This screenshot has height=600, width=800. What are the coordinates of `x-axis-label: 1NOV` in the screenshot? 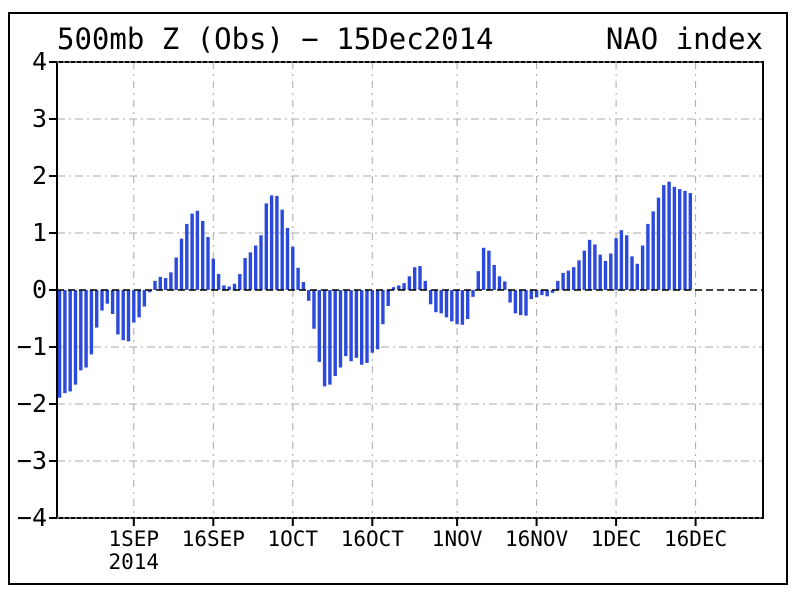 It's located at (457, 539).